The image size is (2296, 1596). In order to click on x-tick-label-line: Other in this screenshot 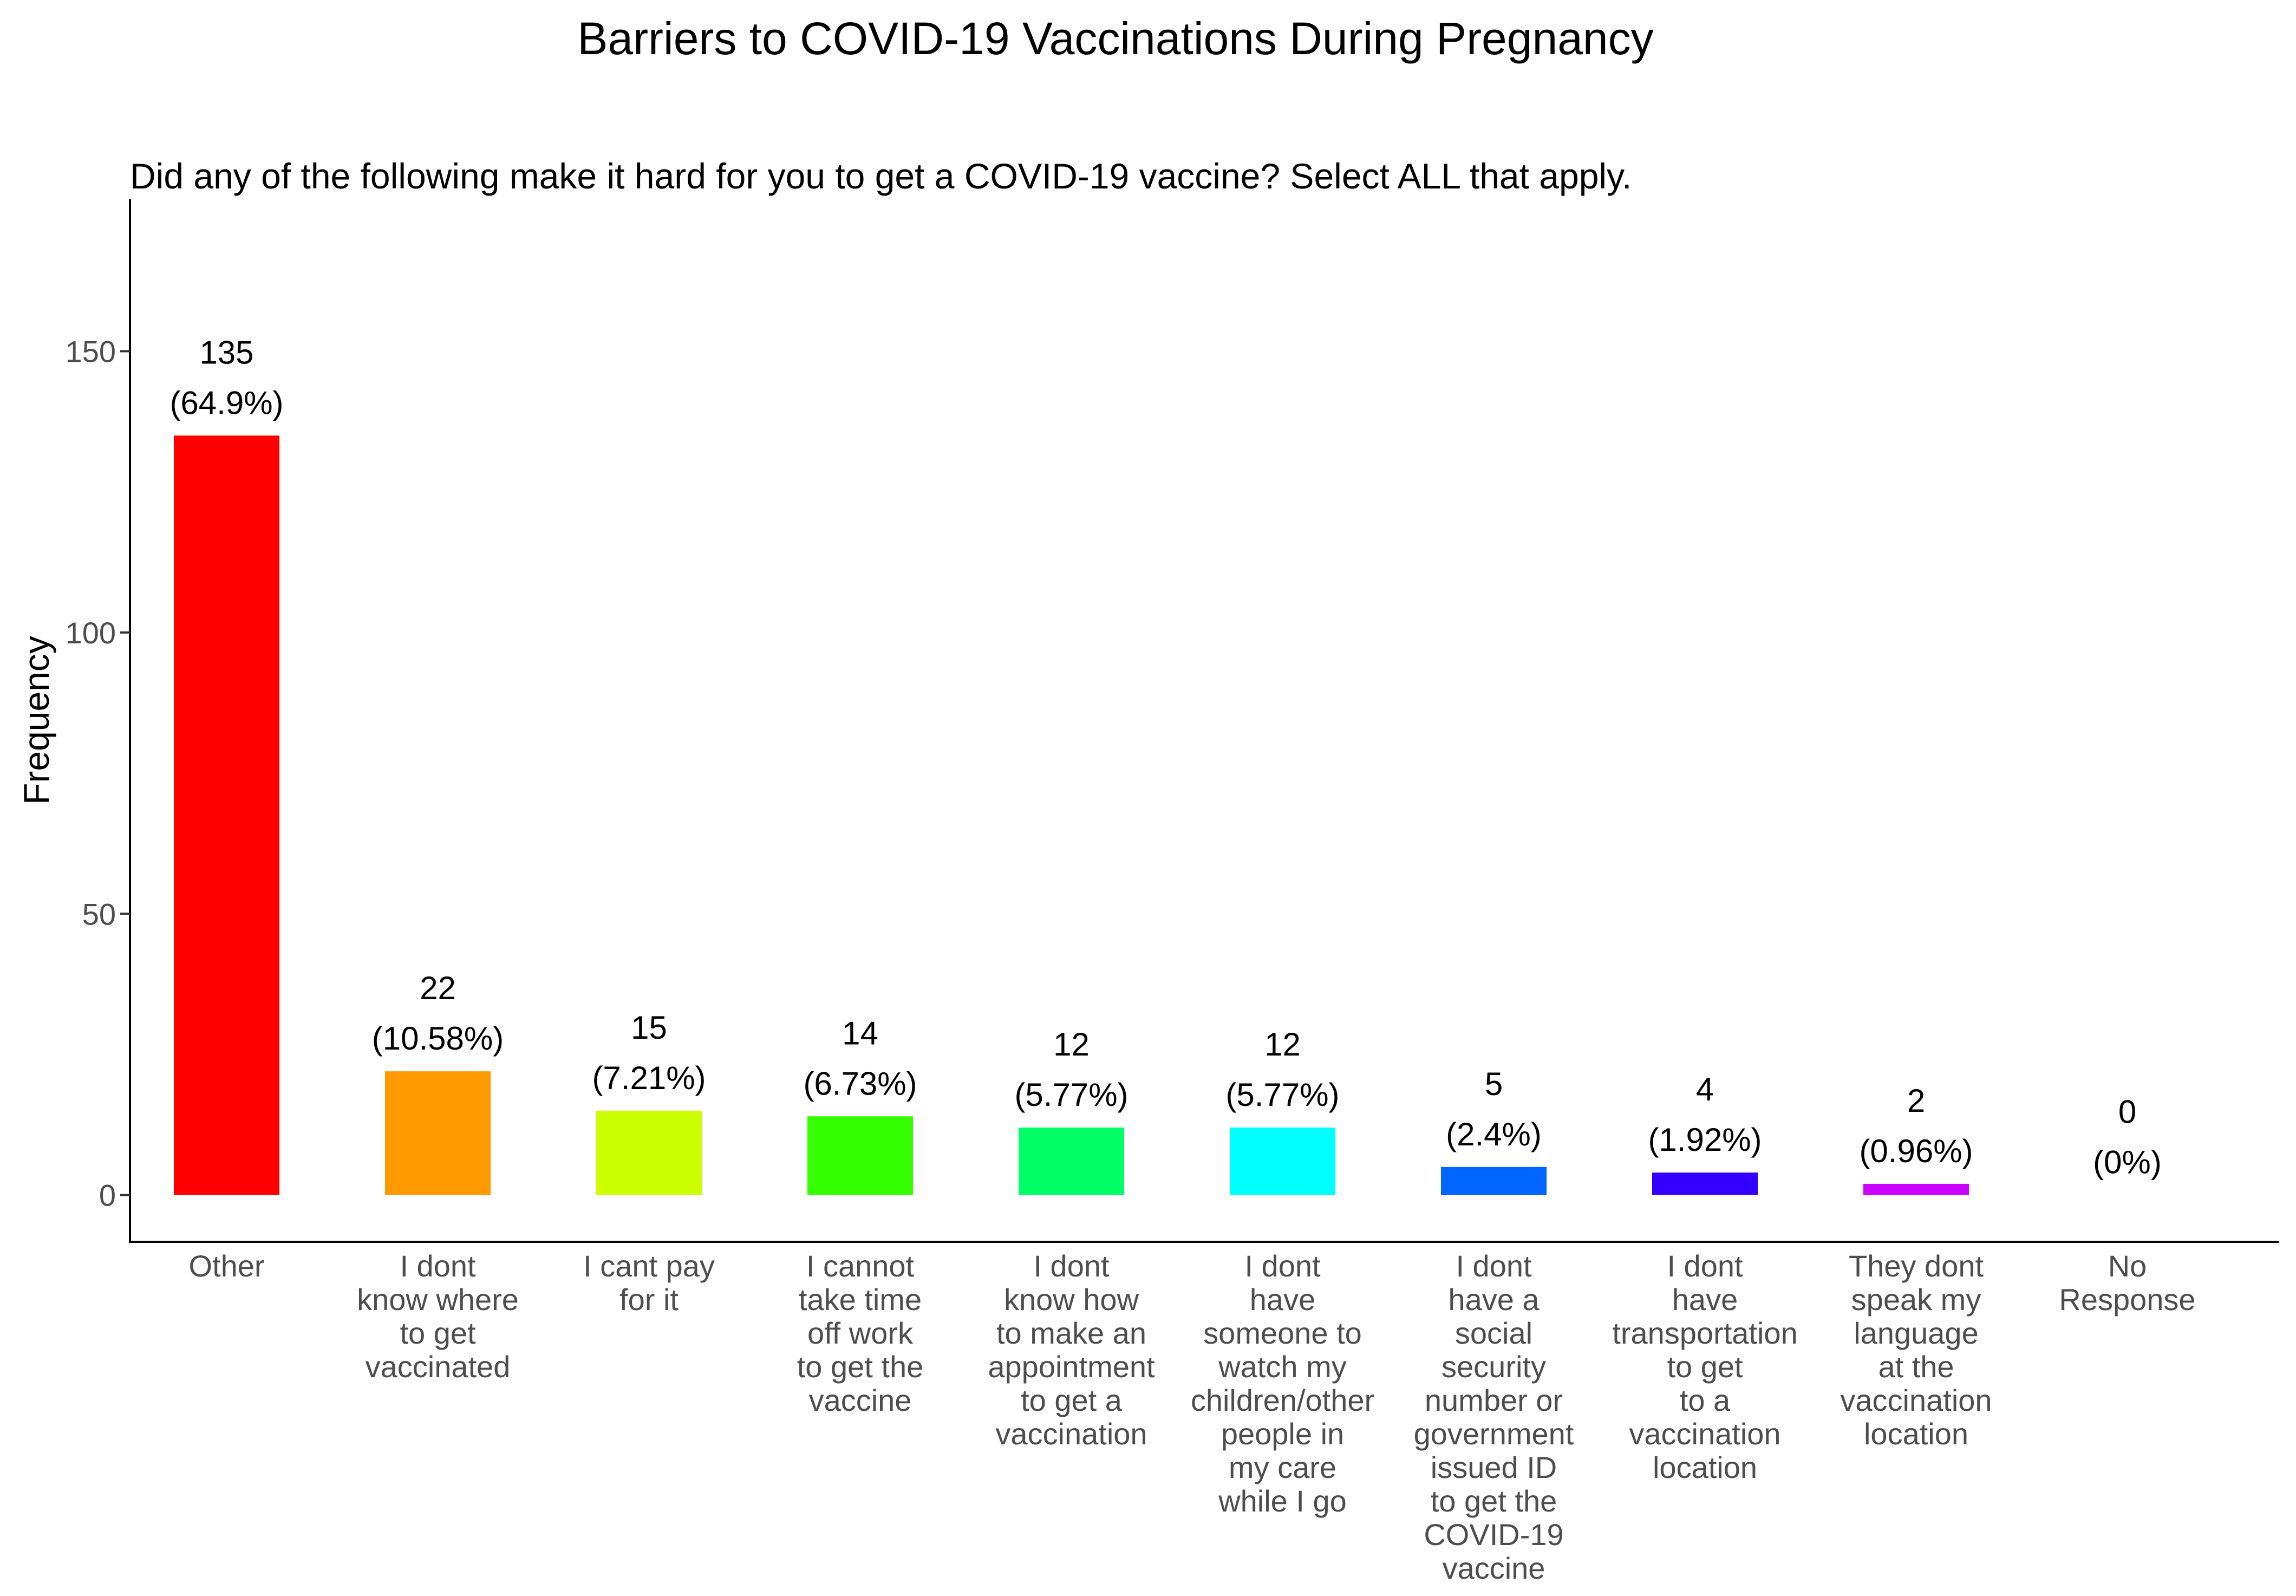, I will do `click(226, 1266)`.